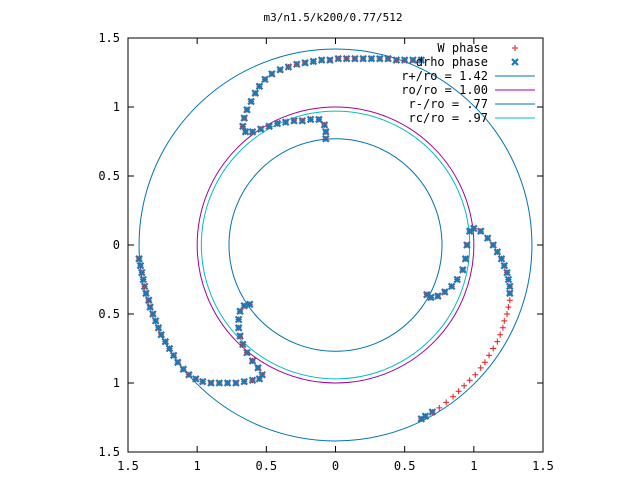  Describe the element at coordinates (543, 466) in the screenshot. I see `x-tick-label-6: 1.5` at that location.